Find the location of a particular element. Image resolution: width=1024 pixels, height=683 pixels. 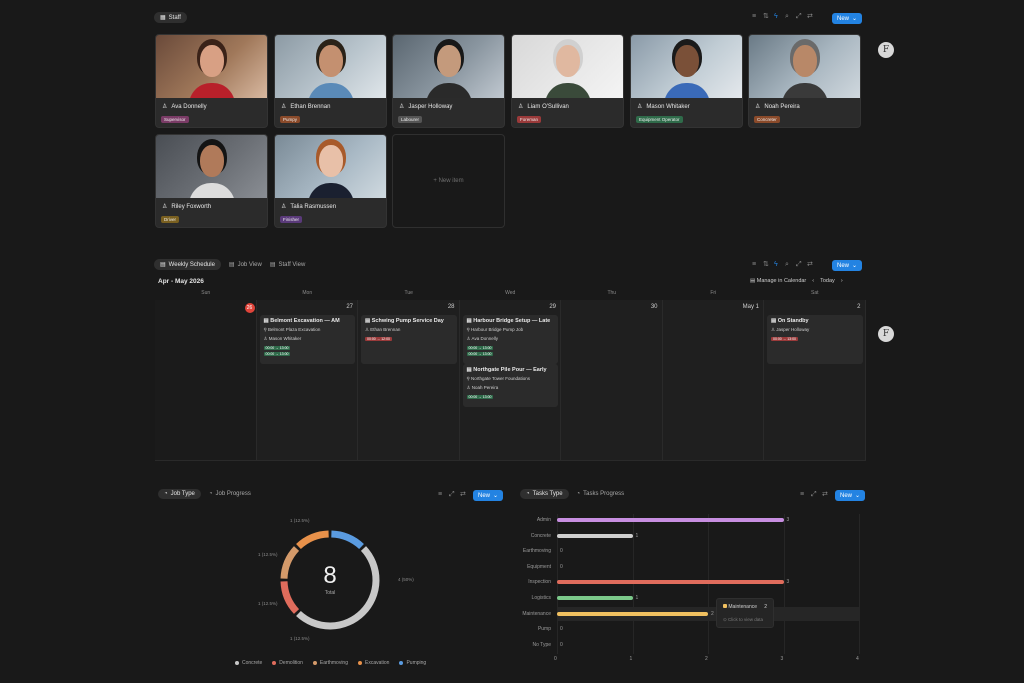

tab-job-type: ◔ Job Type is located at coordinates (179, 494).